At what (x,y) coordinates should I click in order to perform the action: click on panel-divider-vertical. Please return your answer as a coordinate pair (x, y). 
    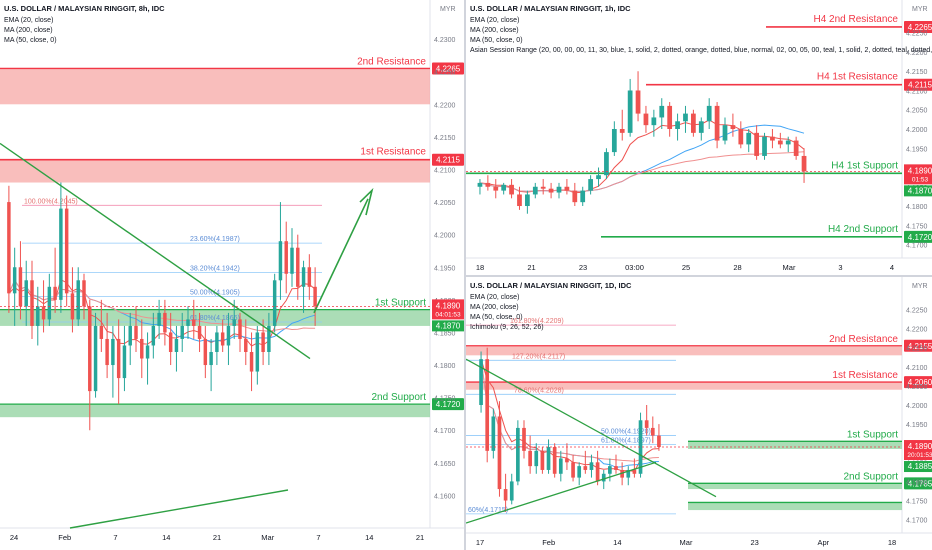
    Looking at the image, I should click on (465, 275).